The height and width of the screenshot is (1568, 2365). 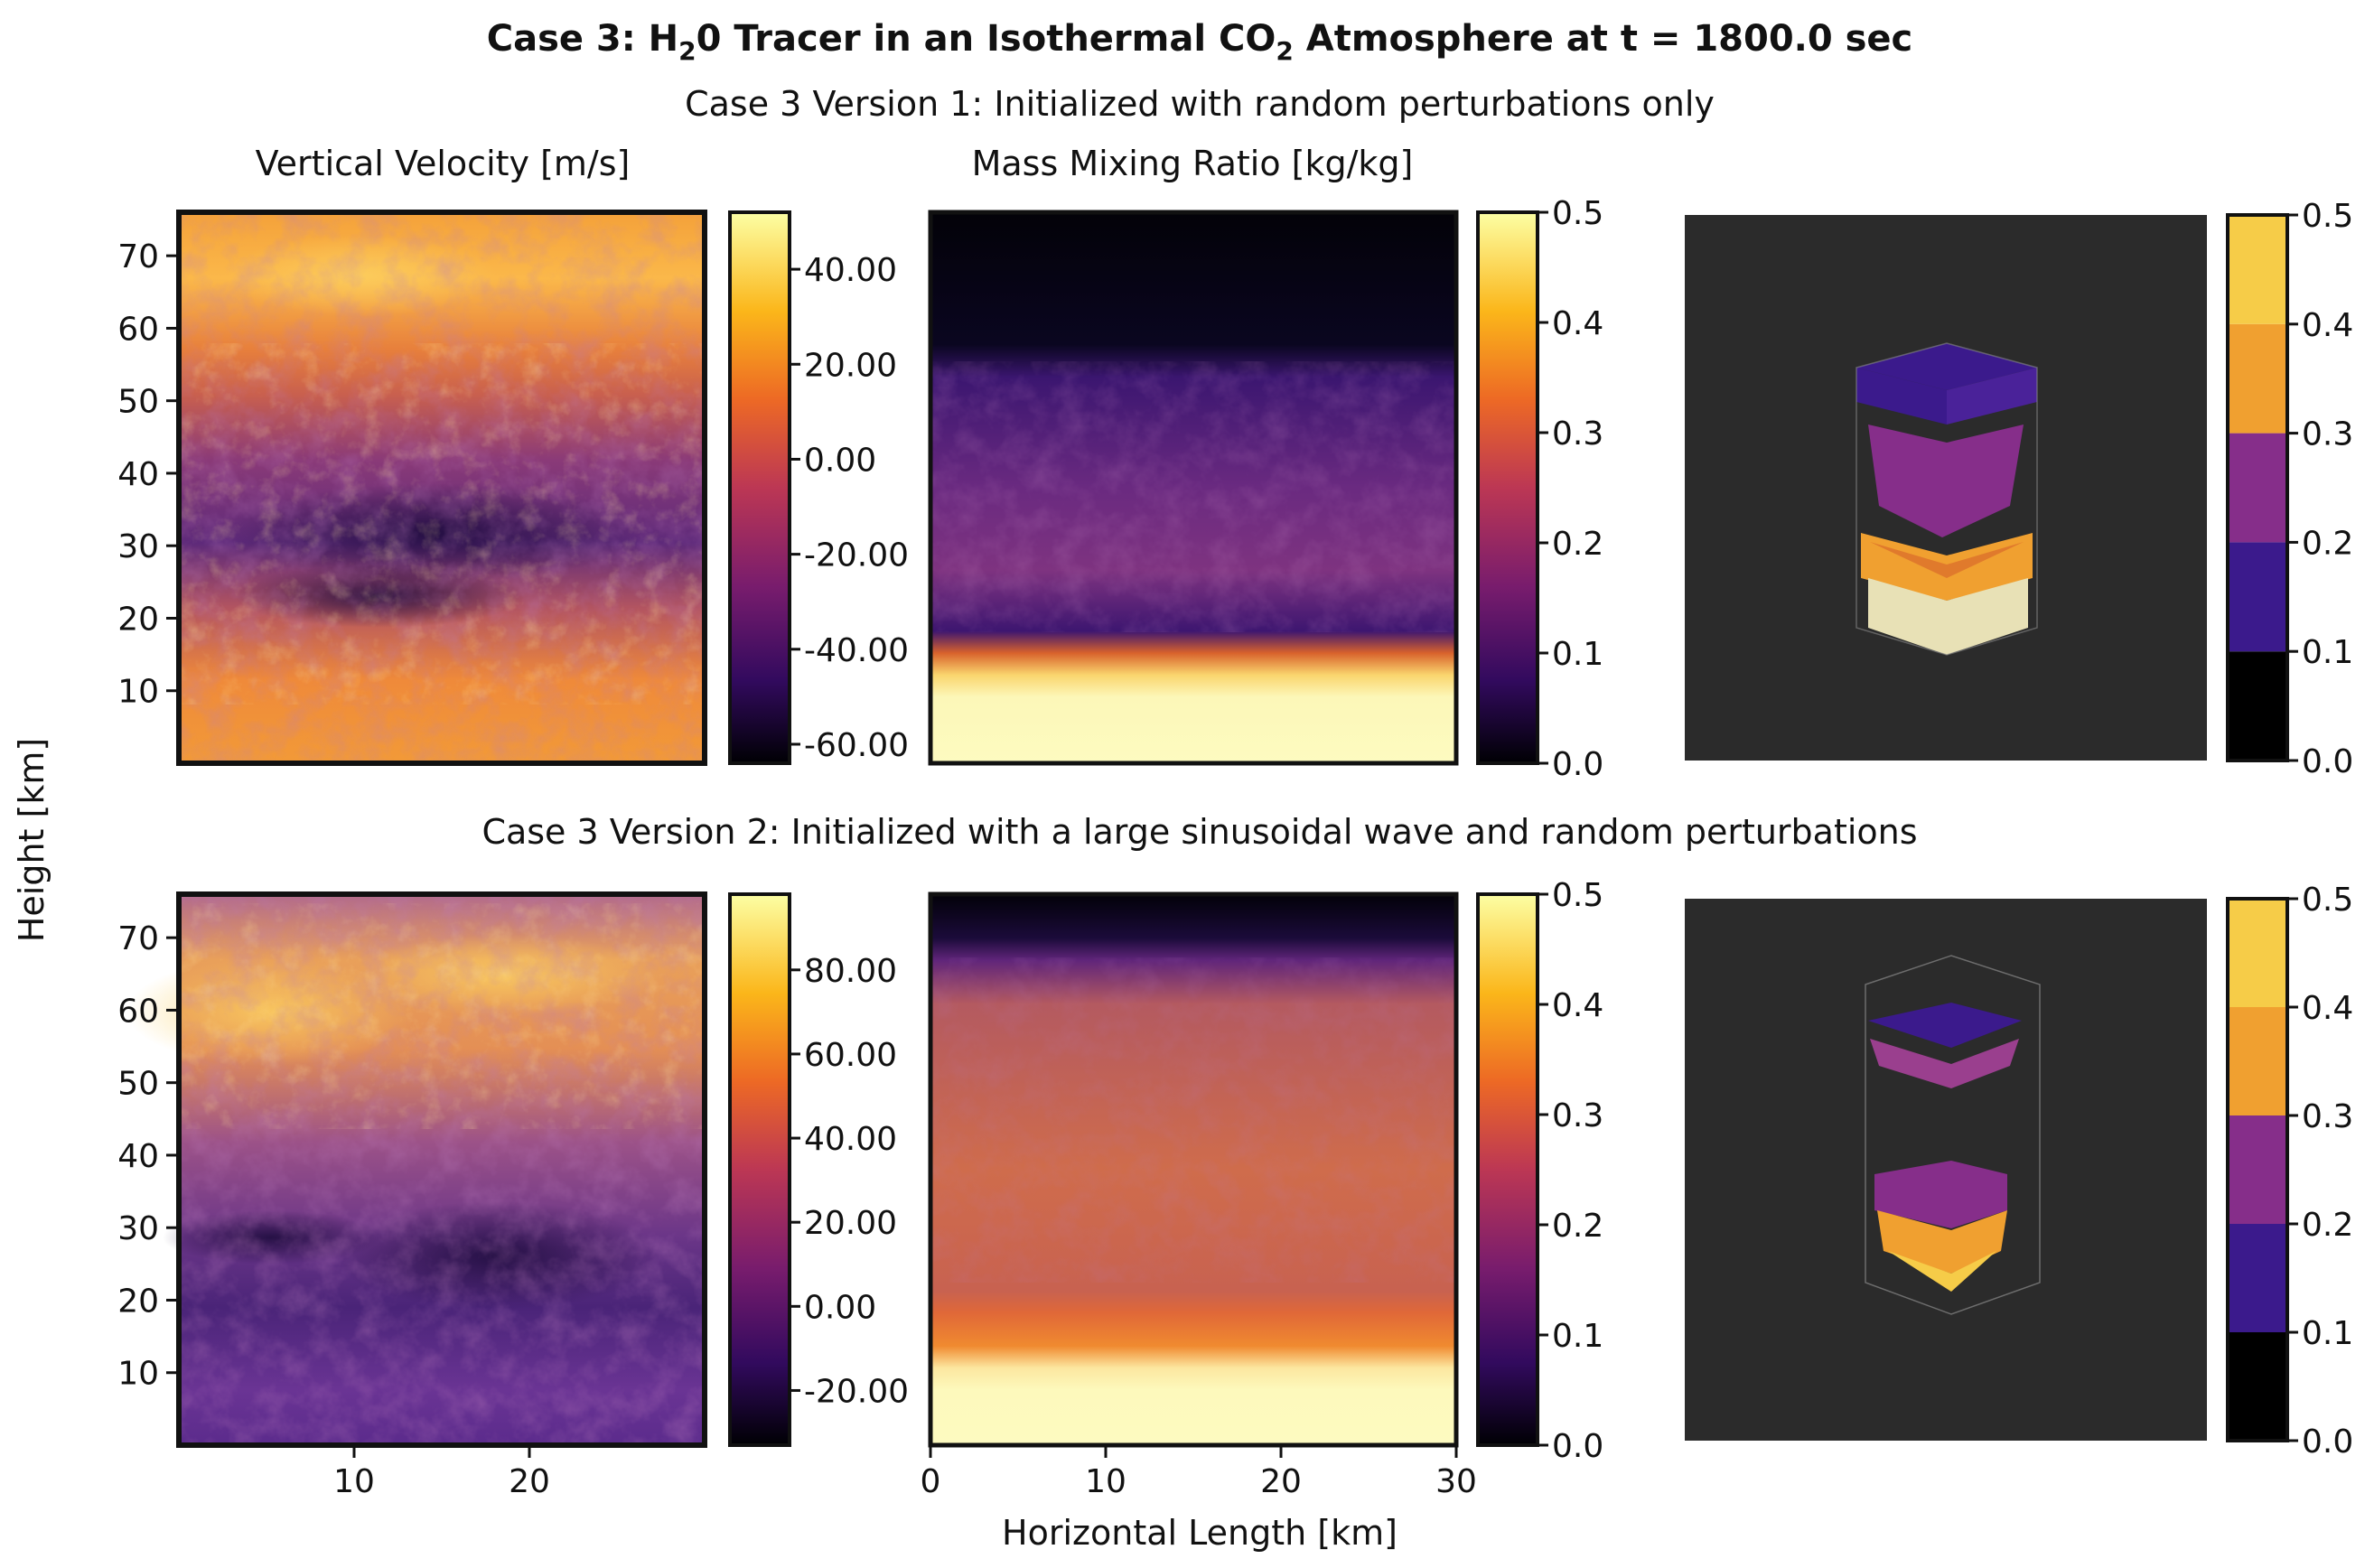 I want to click on x-tick-label: 30, so click(x=1456, y=1481).